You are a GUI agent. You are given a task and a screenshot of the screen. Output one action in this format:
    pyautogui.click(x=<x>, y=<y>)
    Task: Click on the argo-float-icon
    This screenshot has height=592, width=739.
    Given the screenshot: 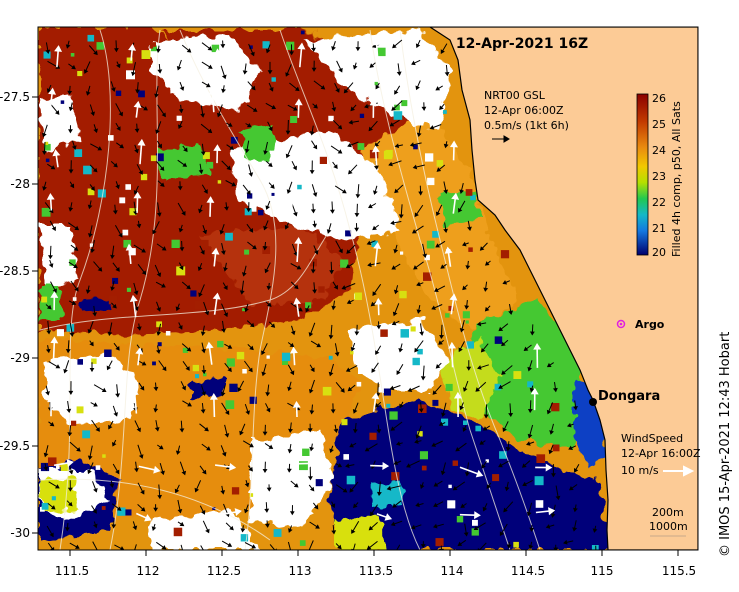 What is the action you would take?
    pyautogui.click(x=621, y=324)
    